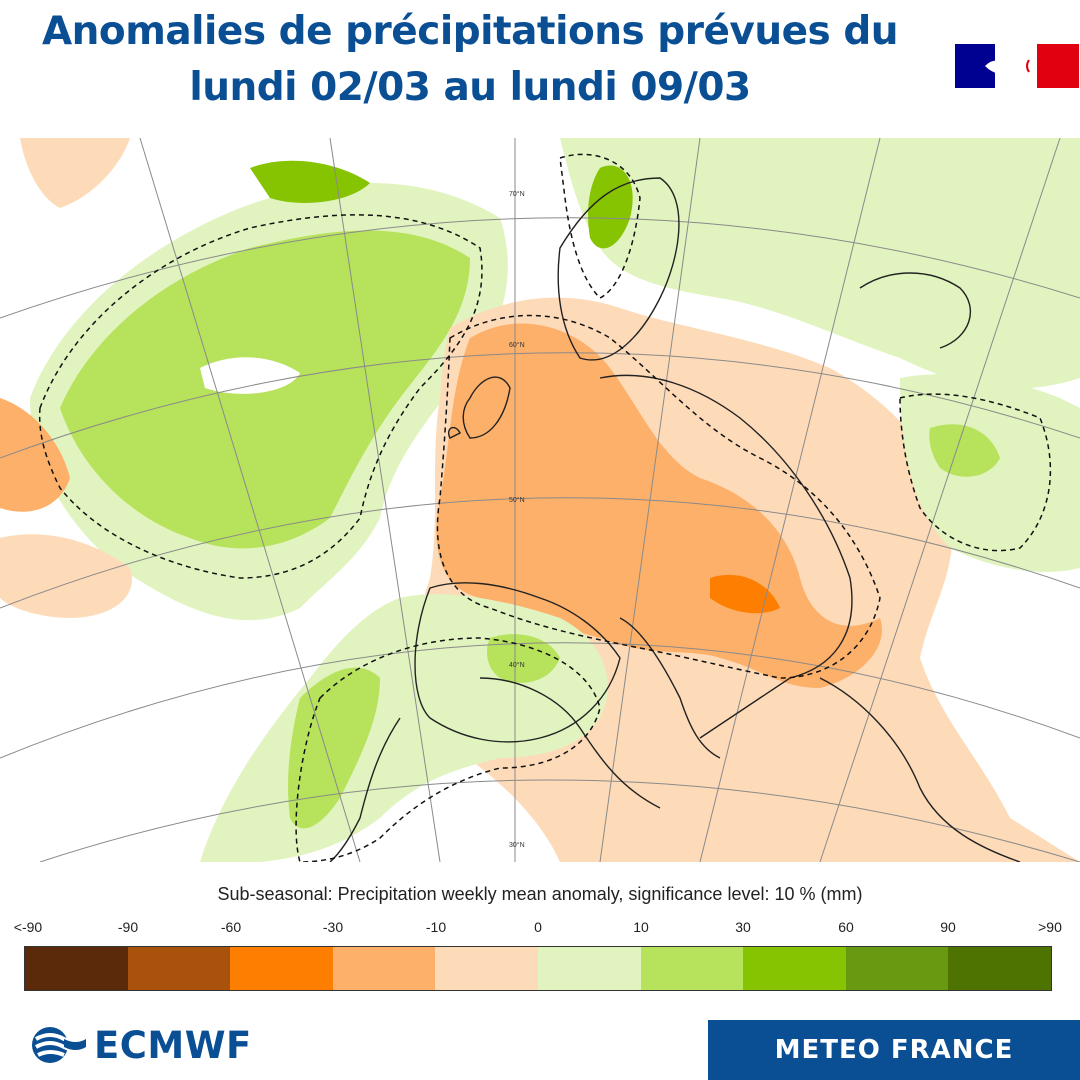 The image size is (1080, 1080). Describe the element at coordinates (517, 500) in the screenshot. I see `lat-label-50n: 50°N` at that location.